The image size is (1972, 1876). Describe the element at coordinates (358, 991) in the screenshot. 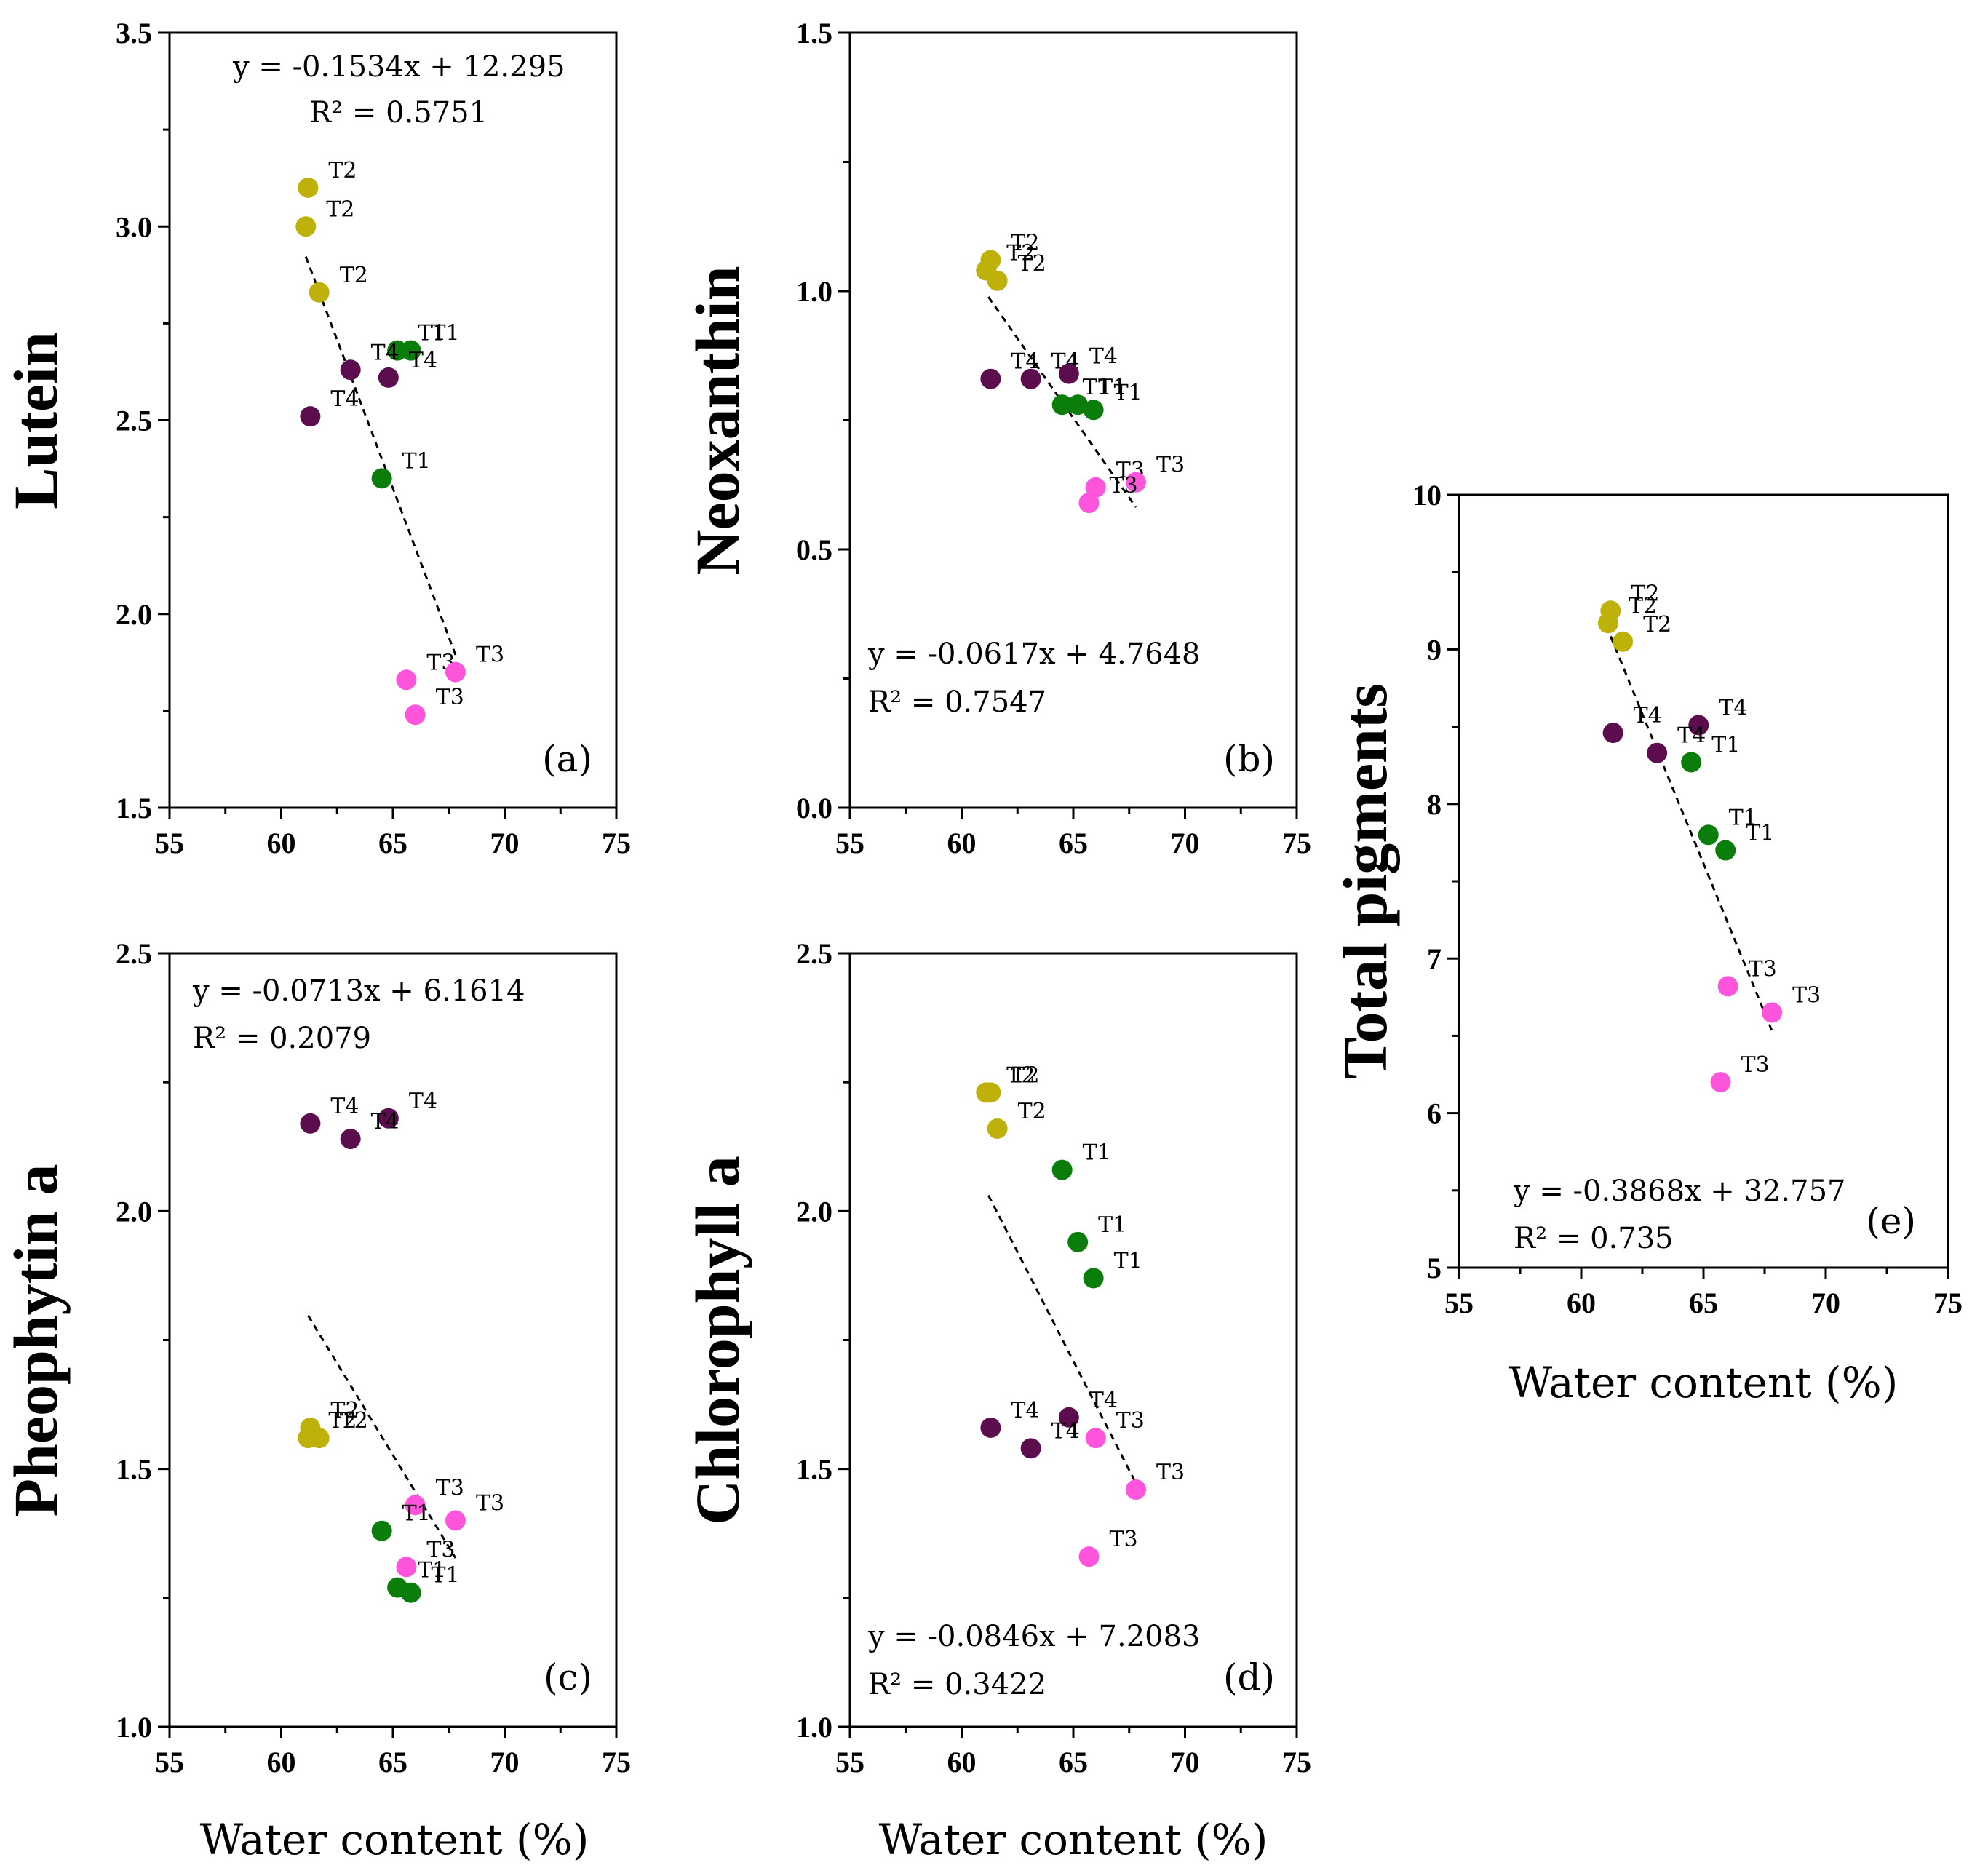

I see `regression-equation: y = -0.0713x + 6.1614` at that location.